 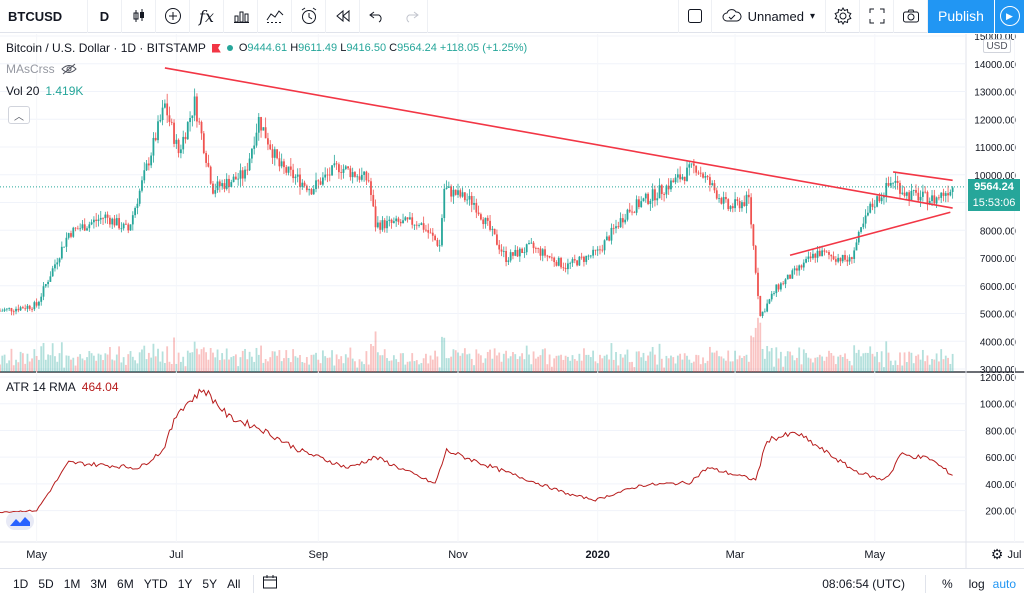 What do you see at coordinates (863, 583) in the screenshot?
I see `clock-time: 08:06:54 (UTC)` at bounding box center [863, 583].